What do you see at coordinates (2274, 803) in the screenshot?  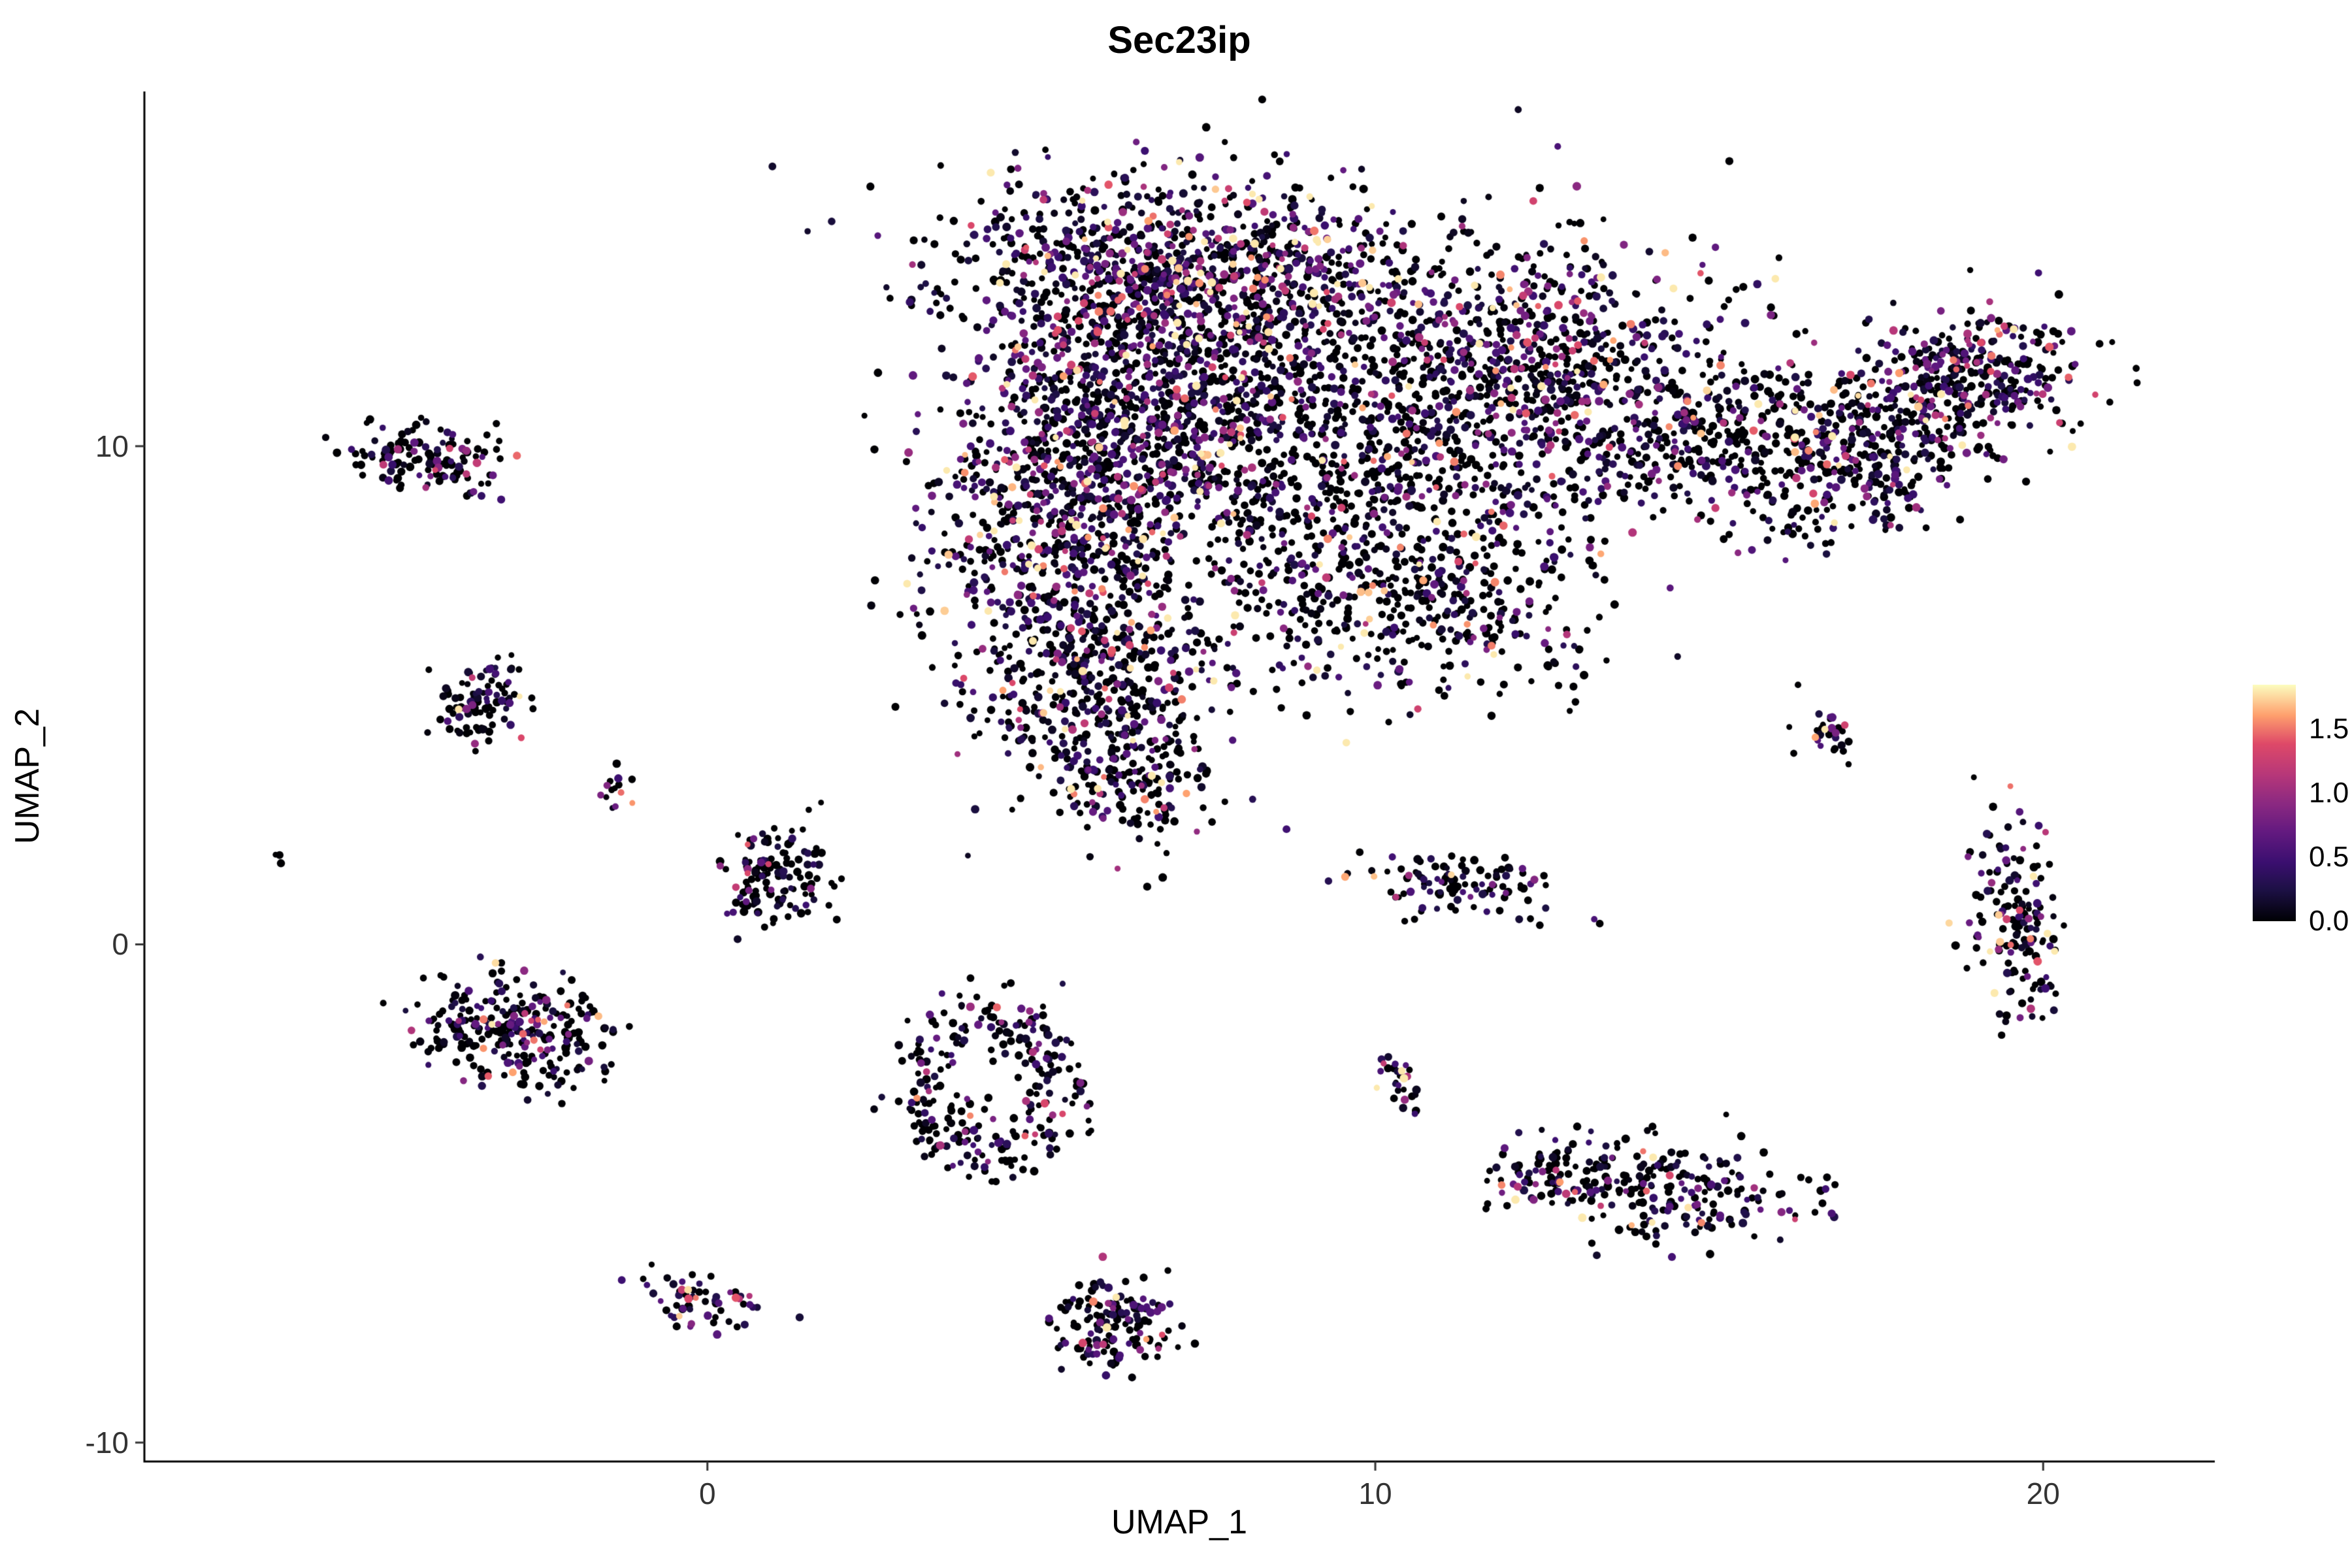 I see `legend-colorbar` at bounding box center [2274, 803].